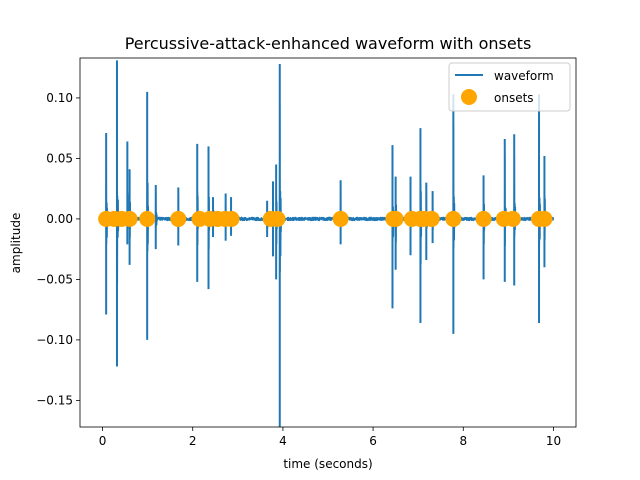  I want to click on y-tick-label: −0.15, so click(54, 400).